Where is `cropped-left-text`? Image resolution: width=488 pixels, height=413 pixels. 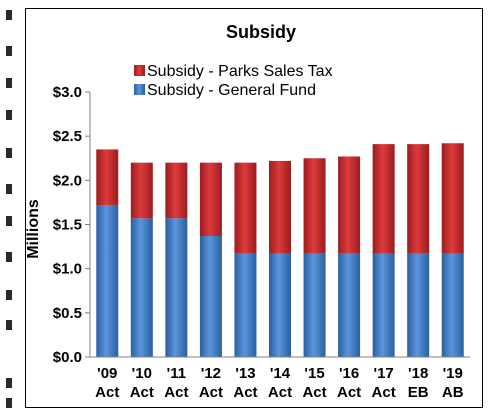
cropped-left-text is located at coordinates (10, 206).